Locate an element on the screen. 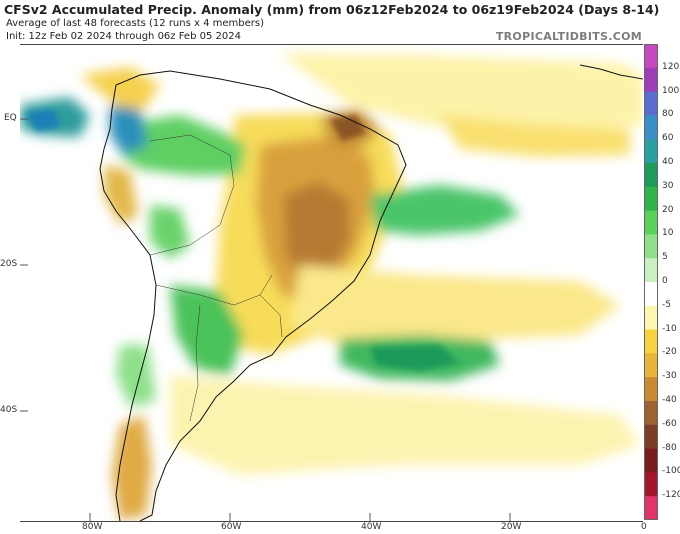 This screenshot has height=534, width=680. wet-anomaly-argentina is located at coordinates (207, 330).